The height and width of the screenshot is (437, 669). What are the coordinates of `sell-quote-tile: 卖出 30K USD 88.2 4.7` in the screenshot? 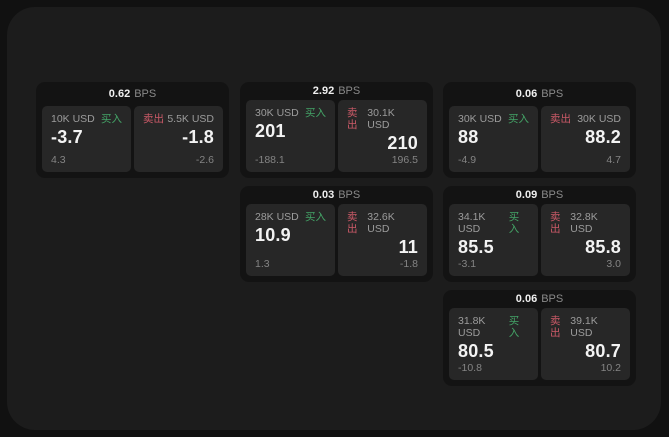 It's located at (585, 139).